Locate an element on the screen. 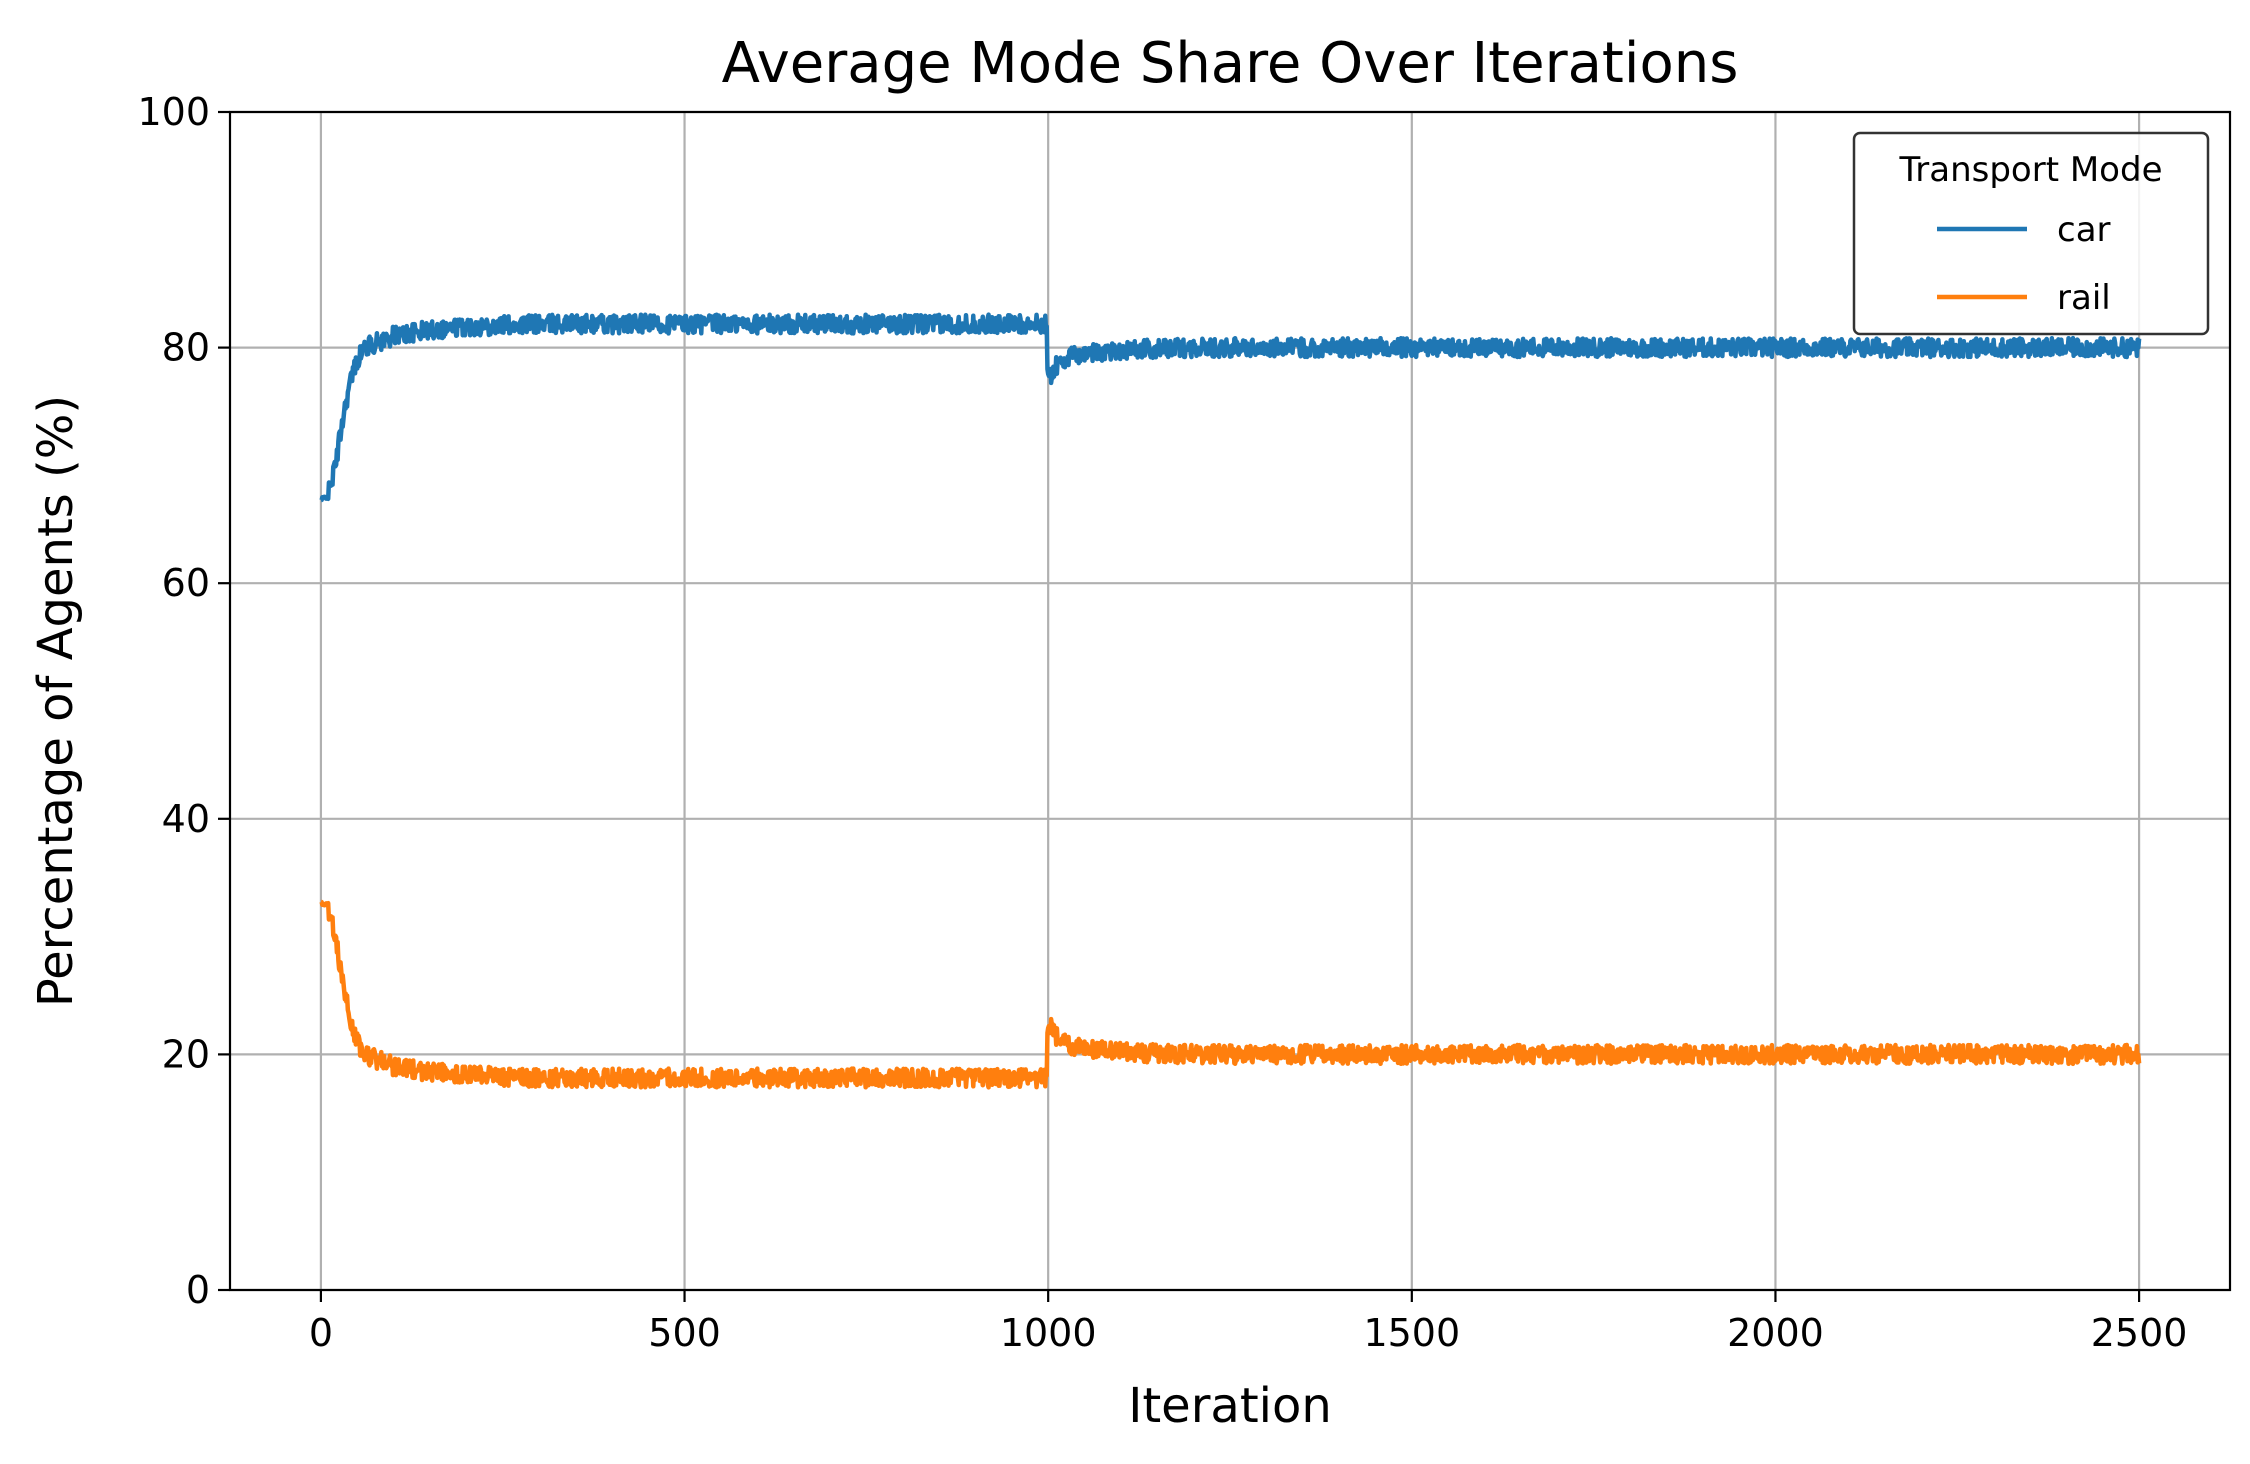 The height and width of the screenshot is (1464, 2250). legend: Transport Mode car rail is located at coordinates (2031, 233).